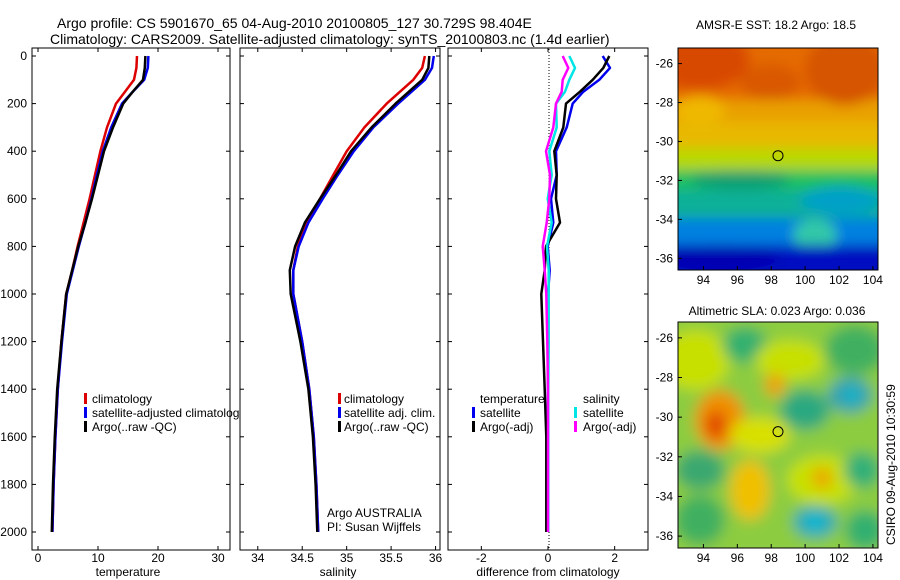 This screenshot has height=580, width=900. I want to click on y-tick-label: 1800, so click(13, 484).